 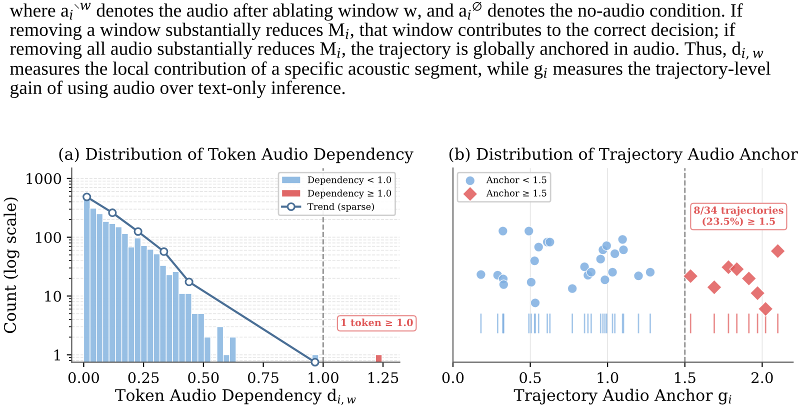 What do you see at coordinates (49, 237) in the screenshot?
I see `y-tick-label: 100` at bounding box center [49, 237].